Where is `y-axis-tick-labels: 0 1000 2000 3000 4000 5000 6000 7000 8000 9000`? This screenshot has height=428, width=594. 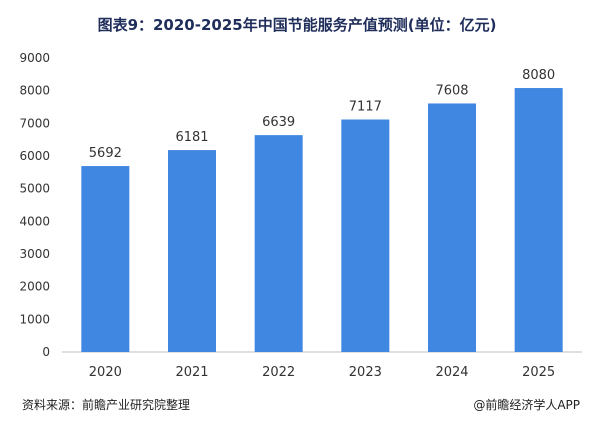
y-axis-tick-labels: 0 1000 2000 3000 4000 5000 6000 7000 8000 9000 is located at coordinates (34, 205).